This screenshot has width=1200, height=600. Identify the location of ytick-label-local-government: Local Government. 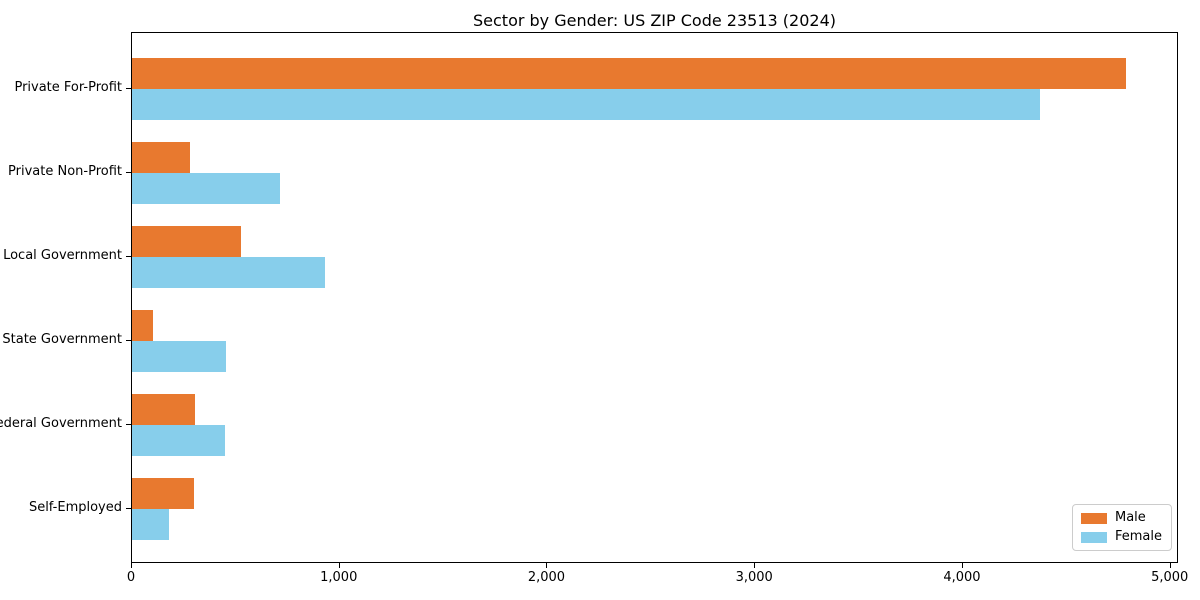
(62, 255).